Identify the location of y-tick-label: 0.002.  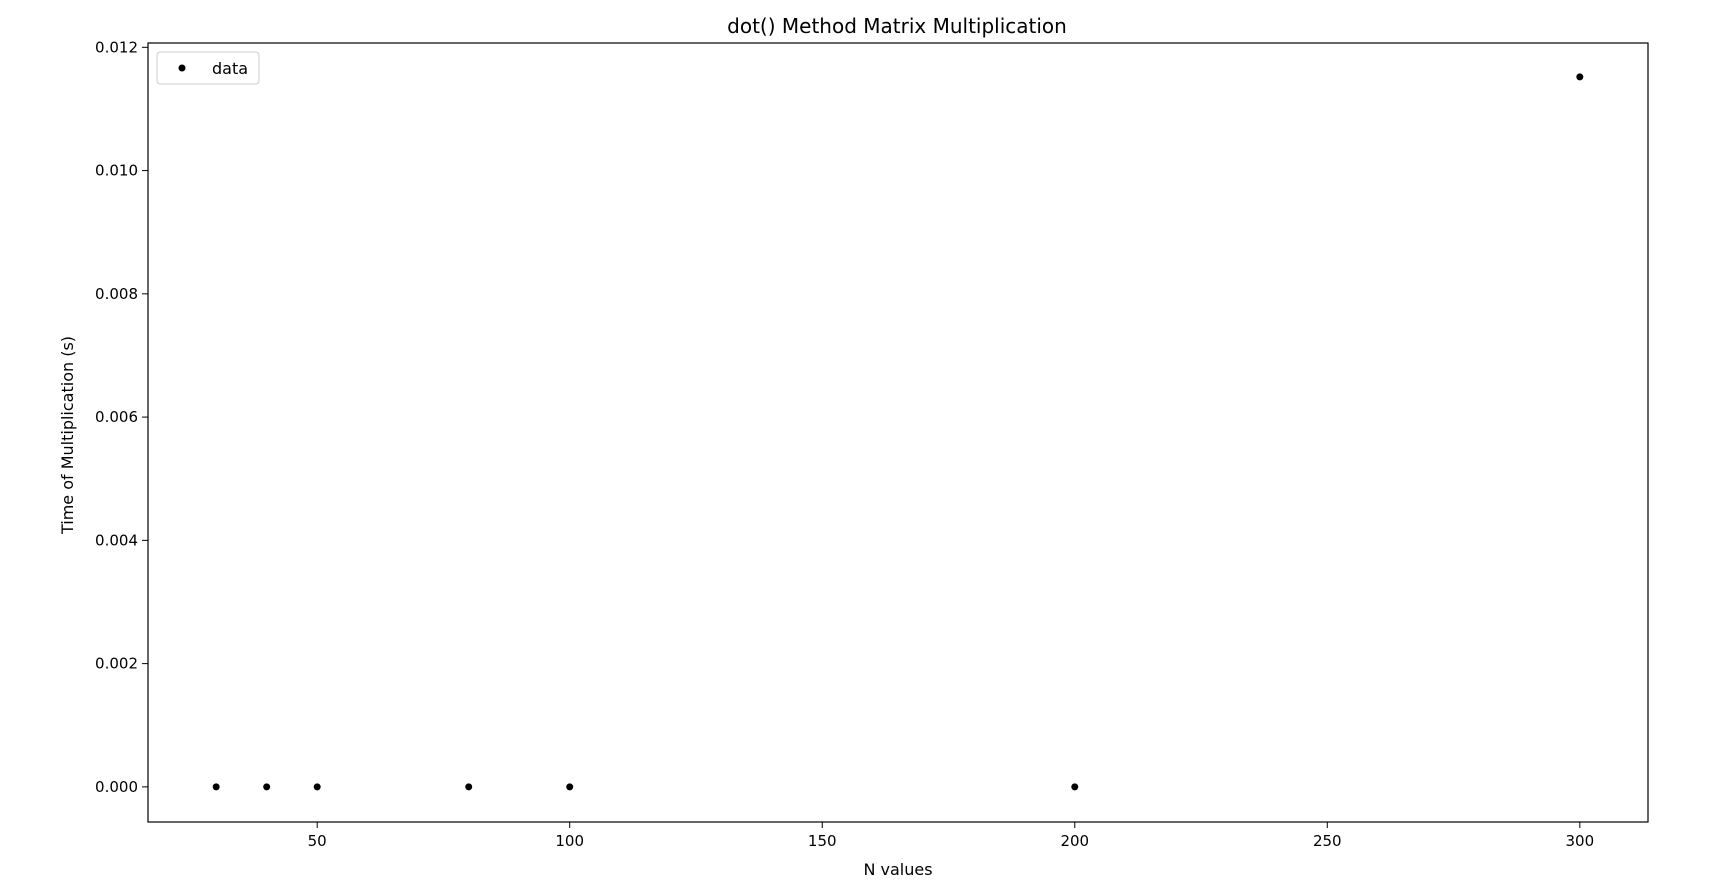
(116, 664).